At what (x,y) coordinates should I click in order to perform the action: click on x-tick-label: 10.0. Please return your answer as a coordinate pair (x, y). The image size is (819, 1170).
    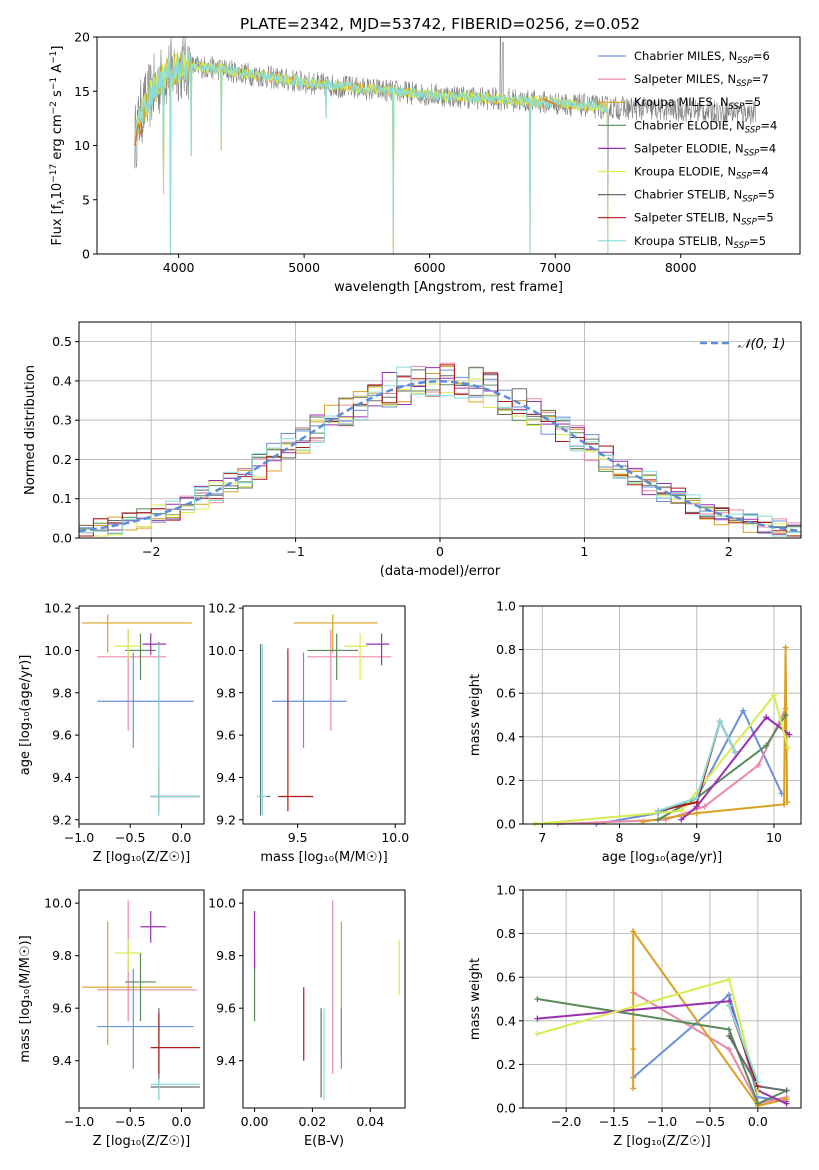
    Looking at the image, I should click on (395, 837).